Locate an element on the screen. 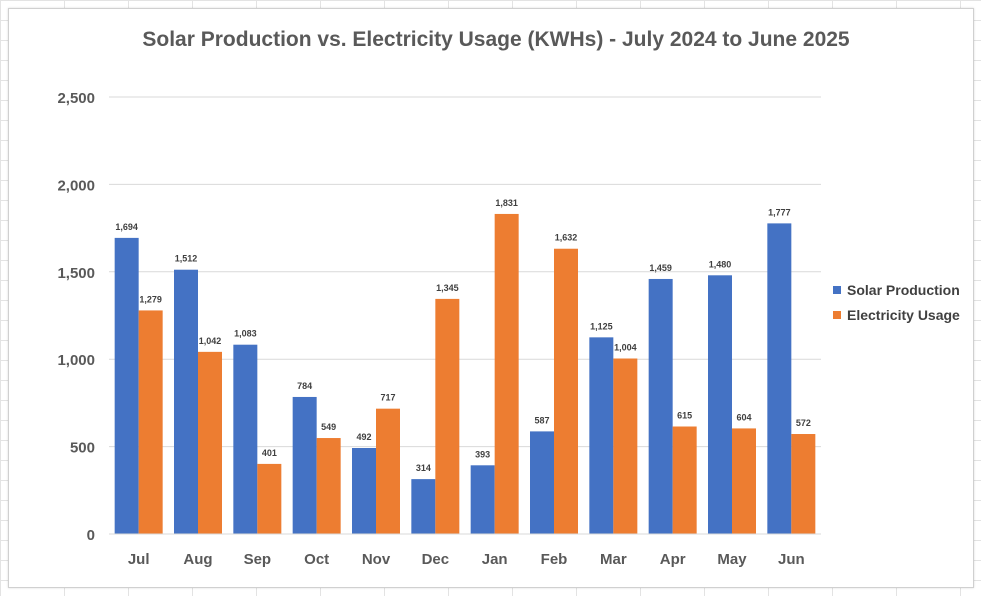  data-label: 1,004 is located at coordinates (625, 348).